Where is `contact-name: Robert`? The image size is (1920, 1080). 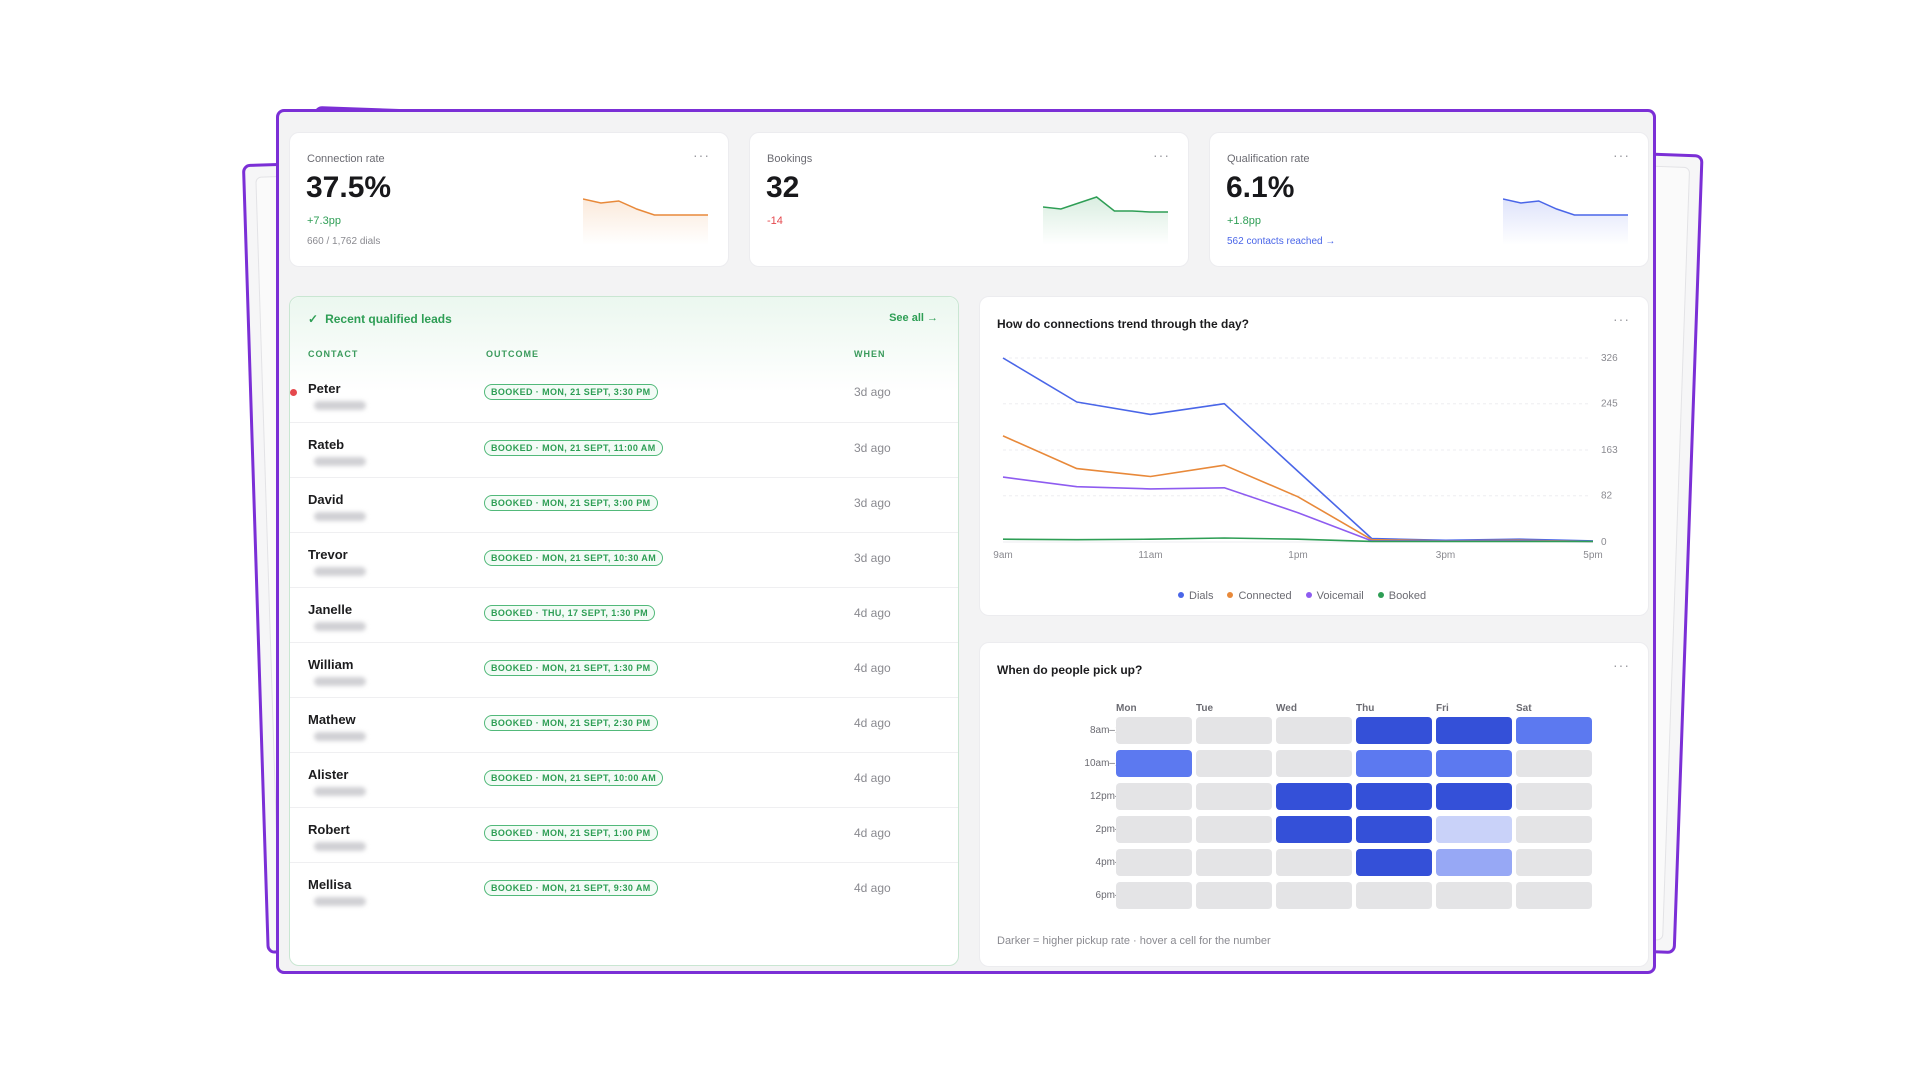 contact-name: Robert is located at coordinates (329, 829).